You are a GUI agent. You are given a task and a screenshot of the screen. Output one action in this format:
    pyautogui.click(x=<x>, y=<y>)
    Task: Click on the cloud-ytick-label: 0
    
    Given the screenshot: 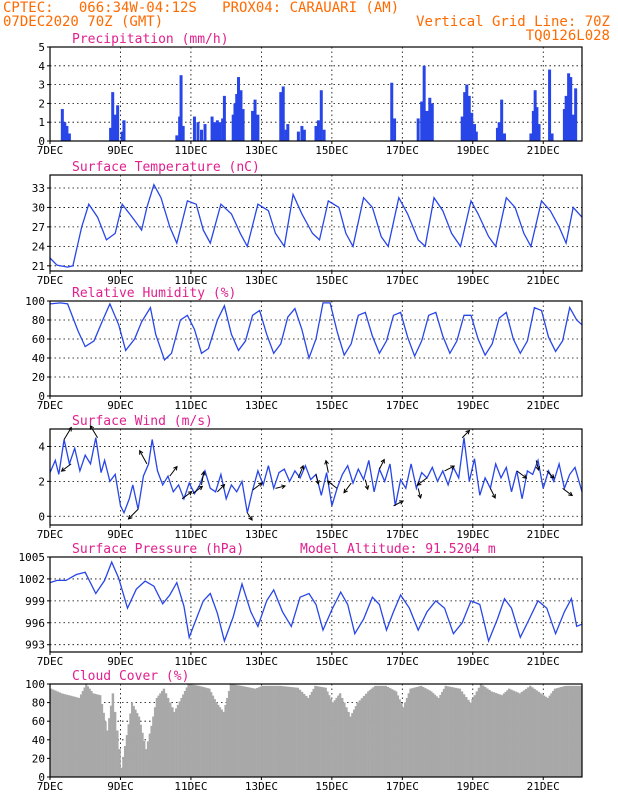 What is the action you would take?
    pyautogui.click(x=41, y=777)
    